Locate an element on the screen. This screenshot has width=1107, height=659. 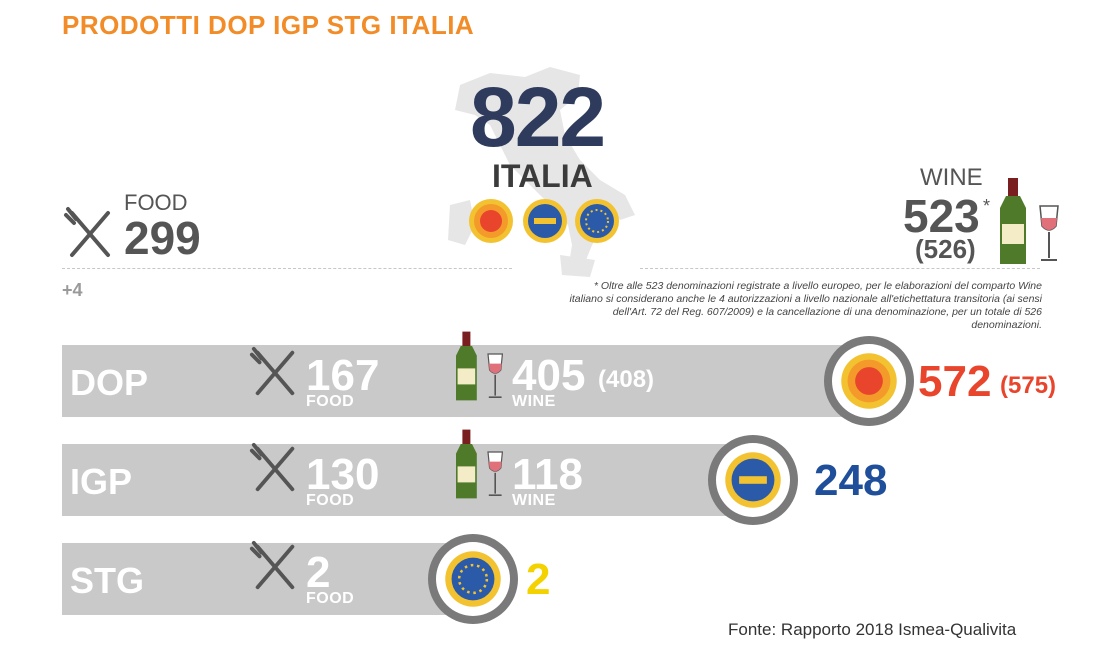
igp-food-label: FOOD is located at coordinates (330, 500).